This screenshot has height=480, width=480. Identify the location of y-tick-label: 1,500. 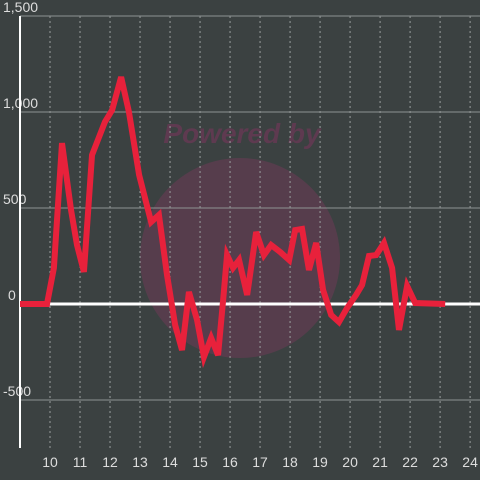
(20, 7).